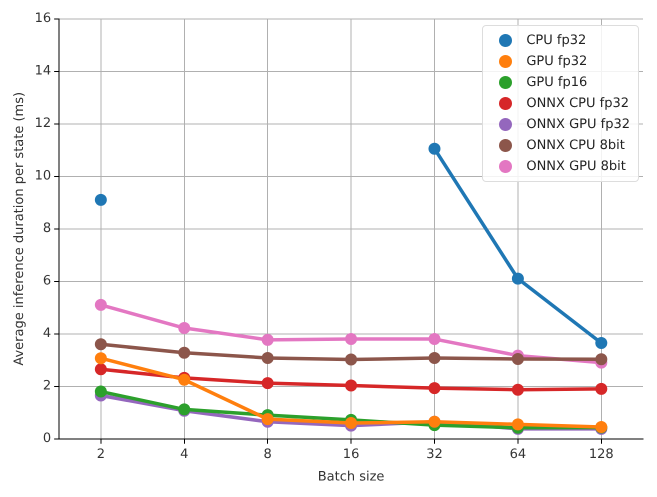 The height and width of the screenshot is (497, 657). I want to click on y-tick-label: 16, so click(43, 18).